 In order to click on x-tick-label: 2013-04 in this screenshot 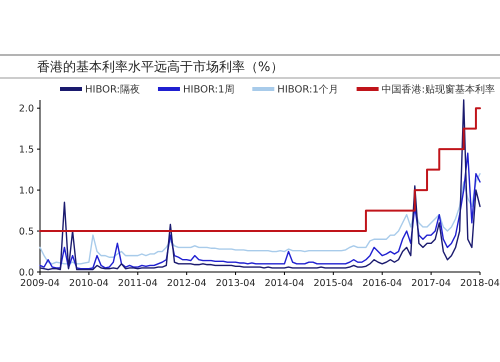, I will do `click(236, 283)`.